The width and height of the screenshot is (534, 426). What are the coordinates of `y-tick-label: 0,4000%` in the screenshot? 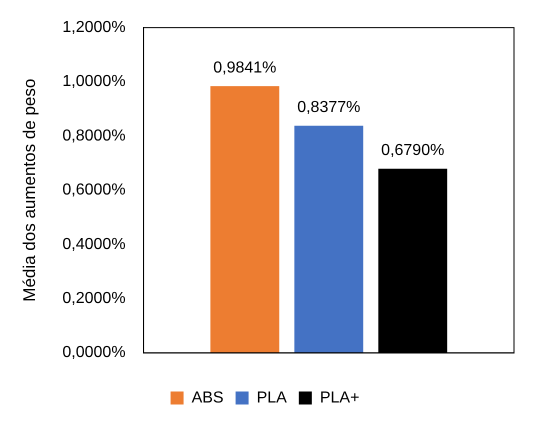 It's located at (94, 244).